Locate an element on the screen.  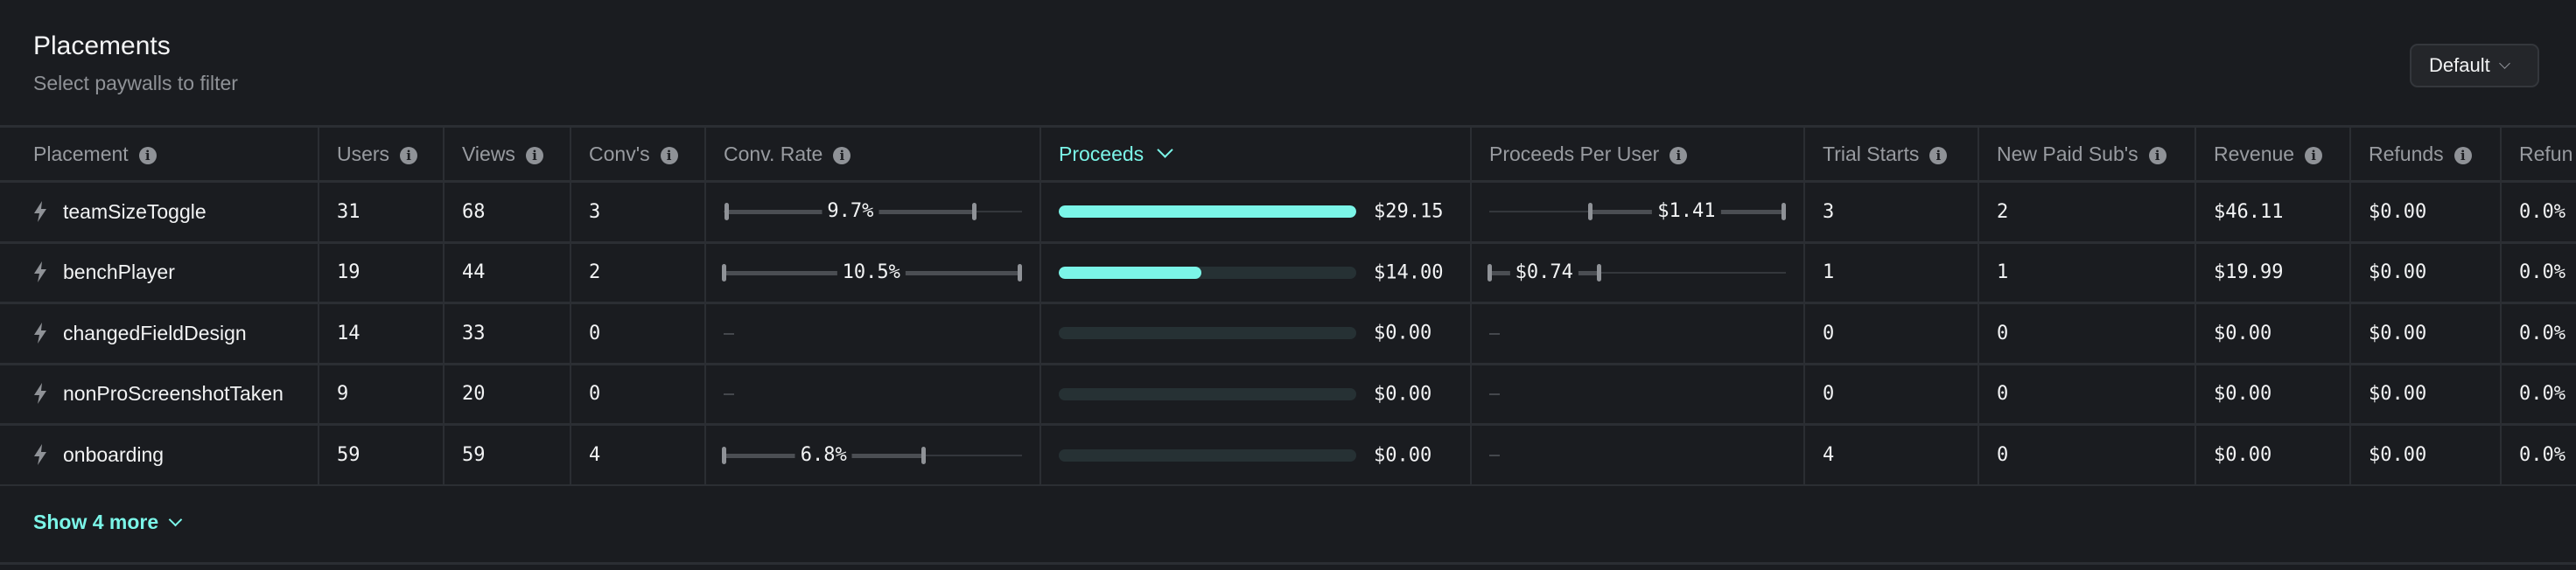
revenue-cell: $46.11 is located at coordinates (2272, 212).